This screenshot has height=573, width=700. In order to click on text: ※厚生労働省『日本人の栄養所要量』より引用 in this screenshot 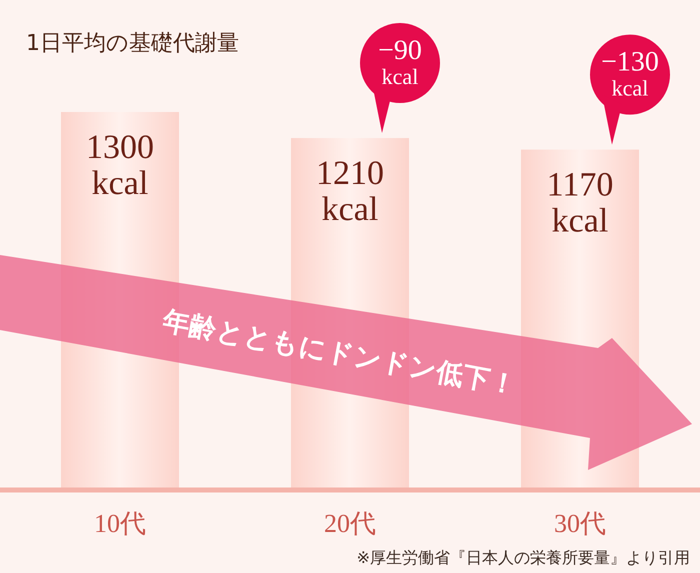, I will do `click(523, 557)`.